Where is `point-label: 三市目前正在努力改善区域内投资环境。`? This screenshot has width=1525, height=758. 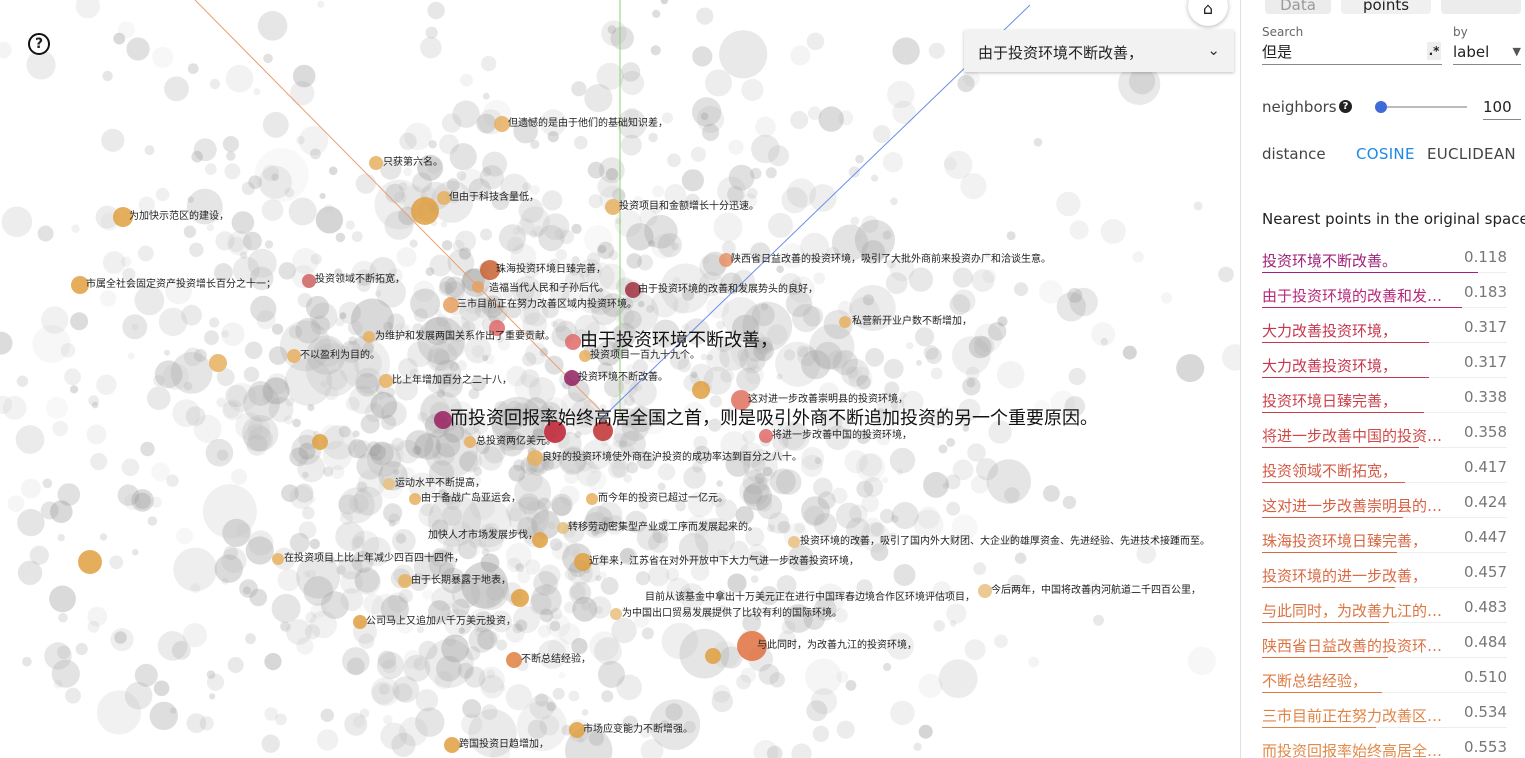 point-label: 三市目前正在努力改善区域内投资环境。 is located at coordinates (547, 304).